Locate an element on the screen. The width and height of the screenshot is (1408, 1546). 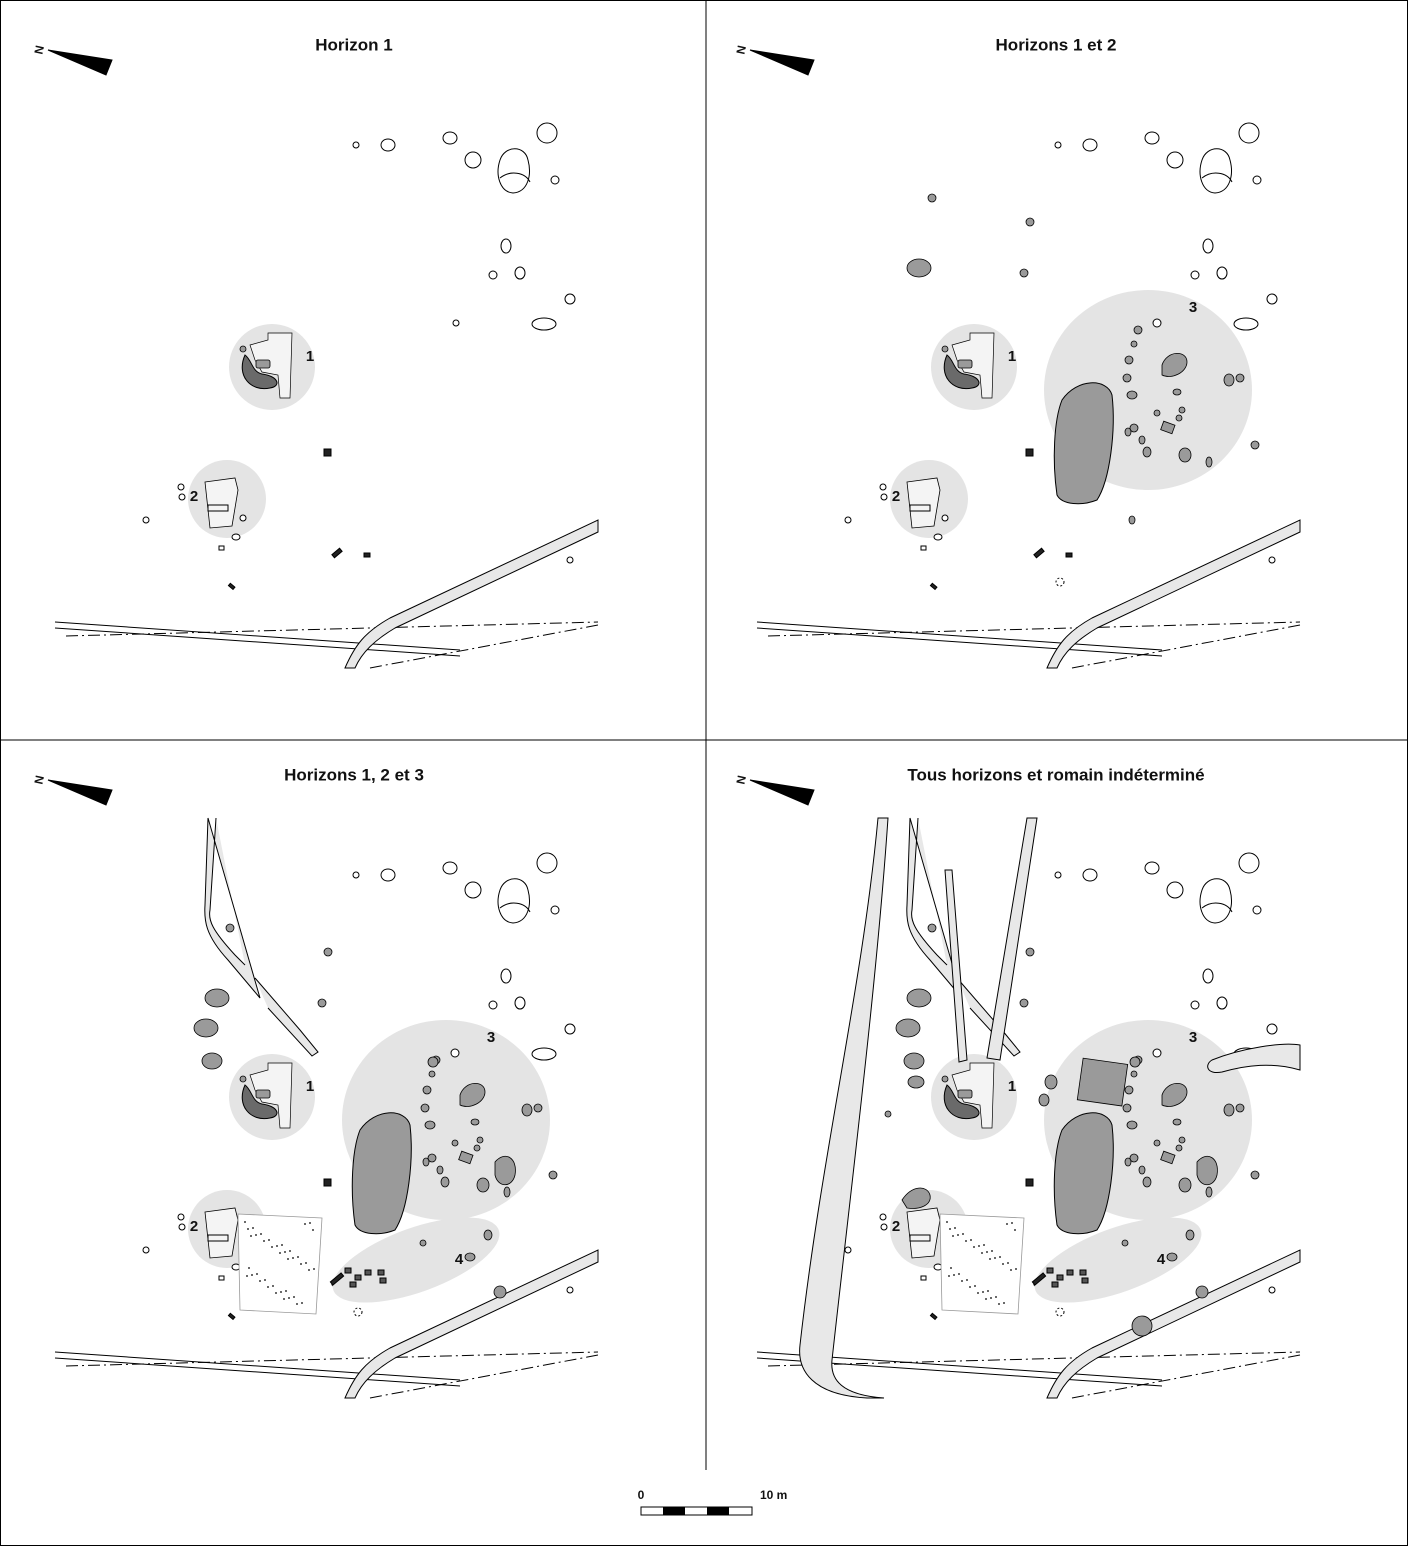
zone-label: 4 is located at coordinates (1161, 1259).